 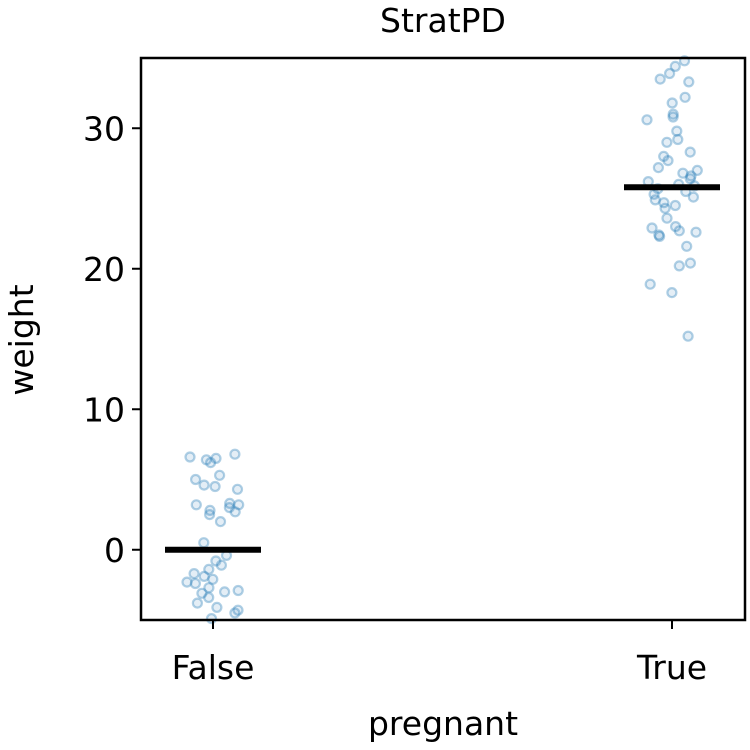 What do you see at coordinates (114, 550) in the screenshot?
I see `y-tick-label: 0` at bounding box center [114, 550].